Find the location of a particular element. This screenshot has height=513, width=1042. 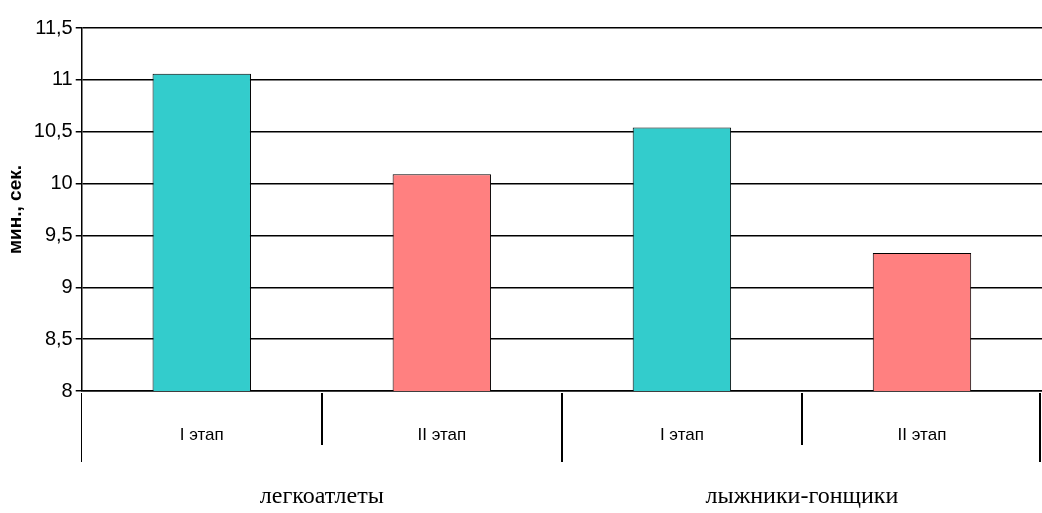

y-tick-label: 11,5 is located at coordinates (54, 26).